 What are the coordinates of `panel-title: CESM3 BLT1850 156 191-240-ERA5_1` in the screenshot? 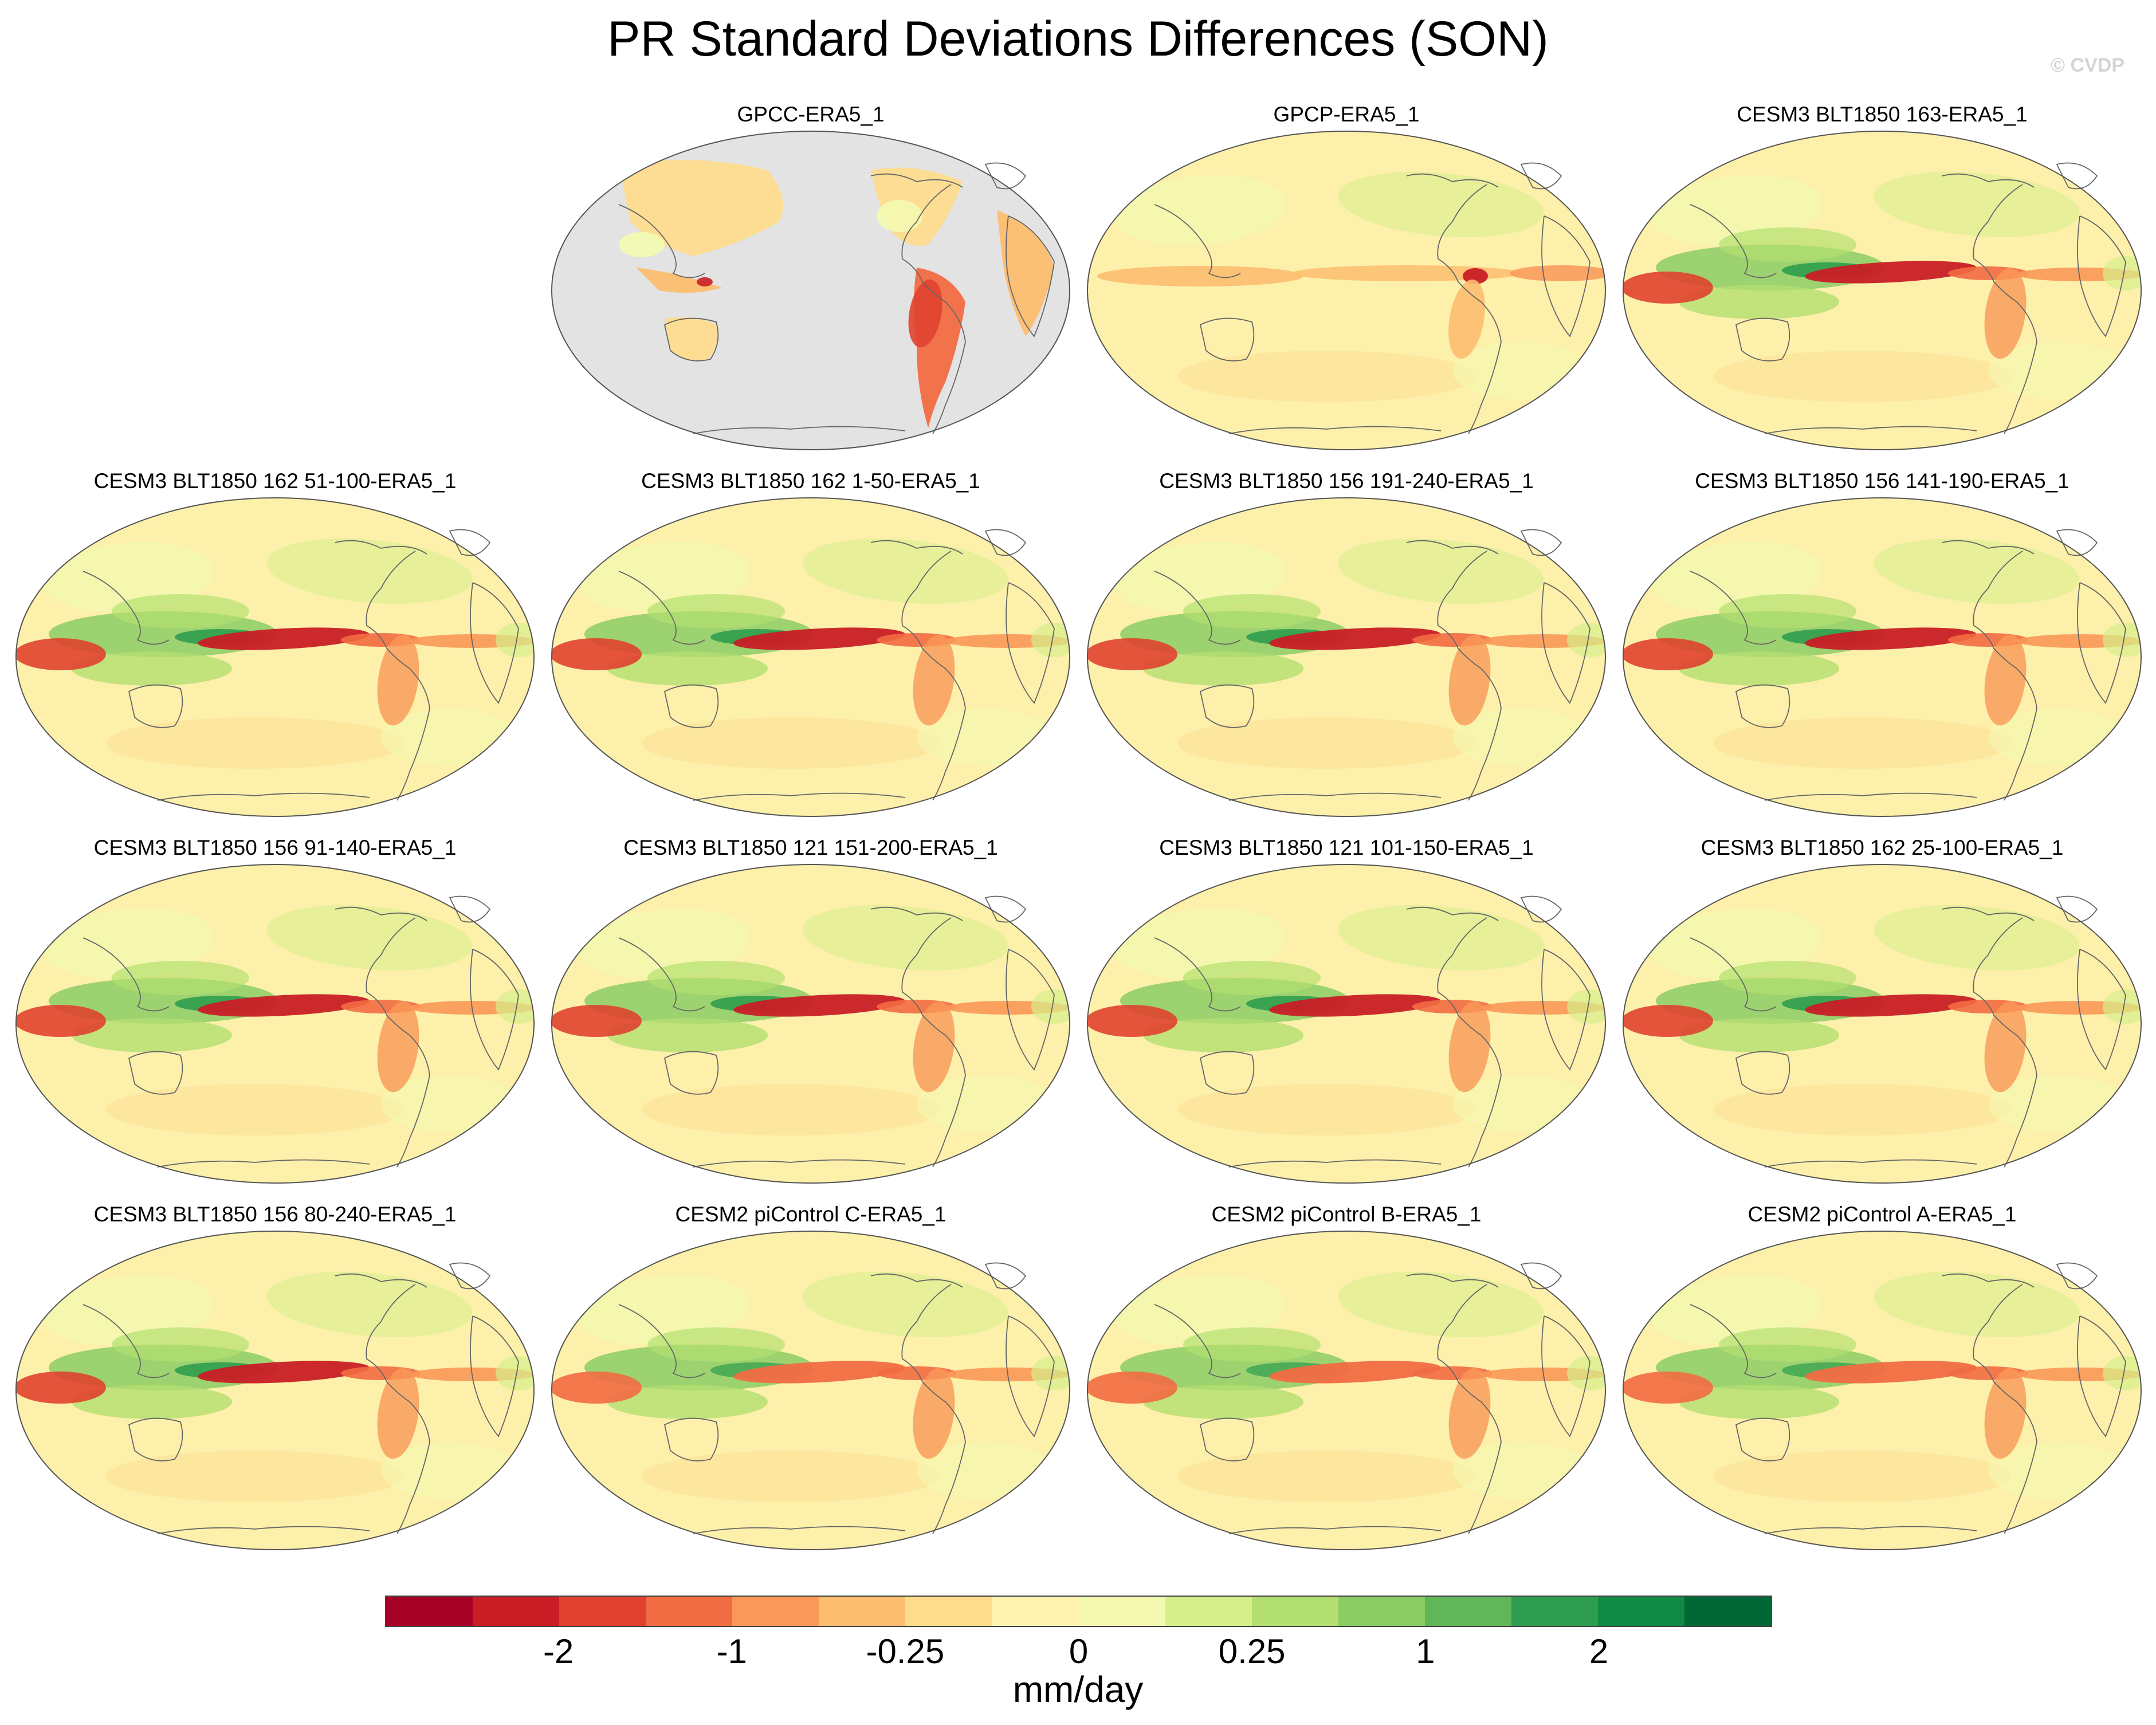 It's located at (1346, 481).